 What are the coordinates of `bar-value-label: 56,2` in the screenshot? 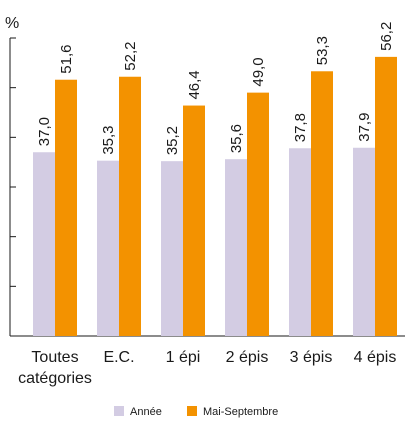 It's located at (386, 36).